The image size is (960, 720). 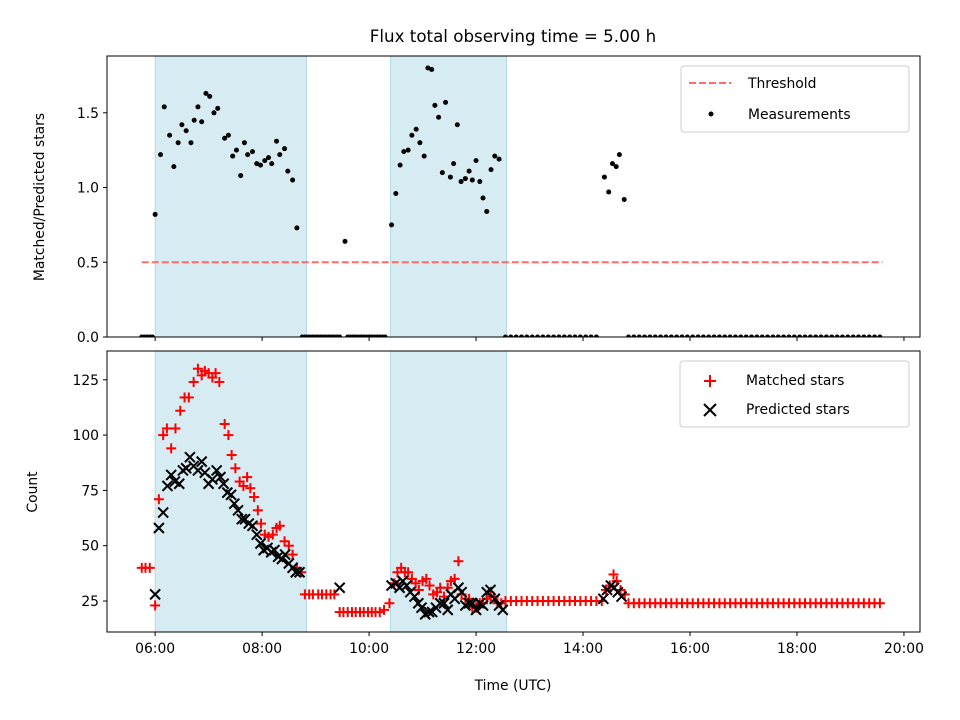 What do you see at coordinates (797, 649) in the screenshot?
I see `x-tick-label: 18:00` at bounding box center [797, 649].